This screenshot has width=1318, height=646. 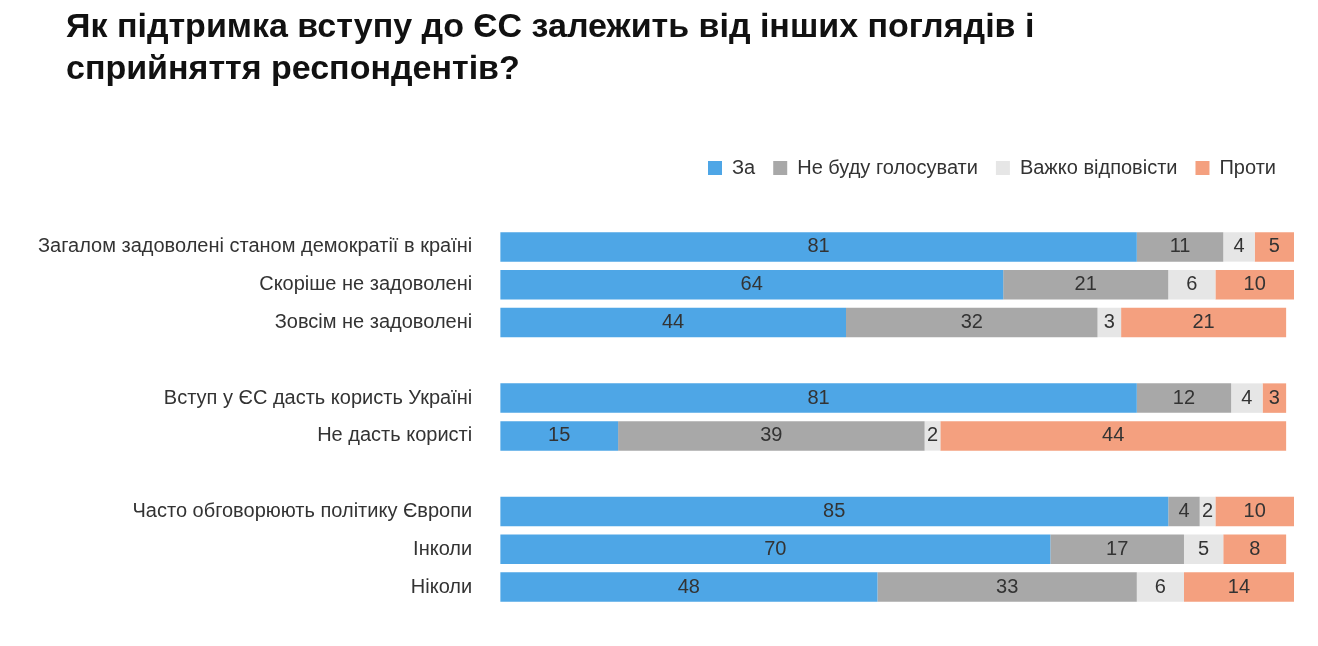 I want to click on data-label: 14, so click(x=1239, y=585).